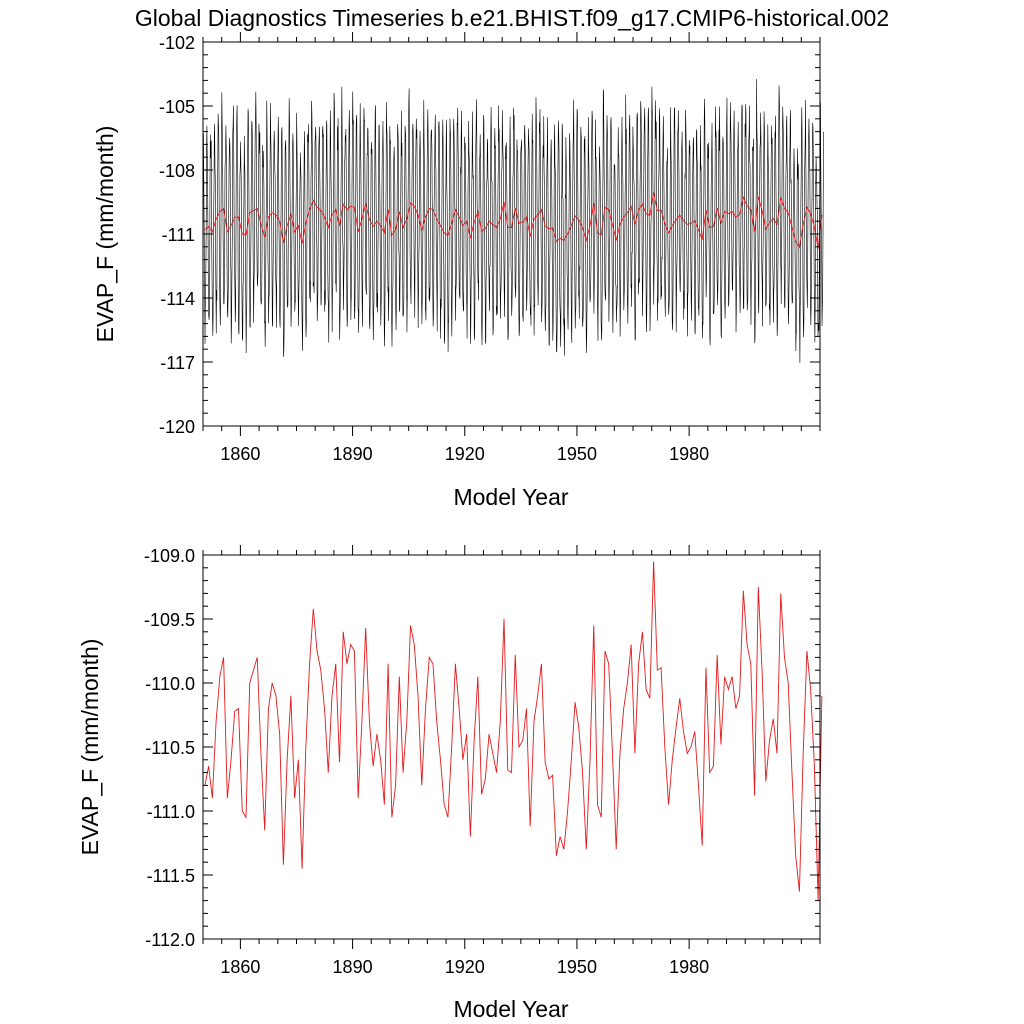  I want to click on y-tick-label: -105, so click(177, 107).